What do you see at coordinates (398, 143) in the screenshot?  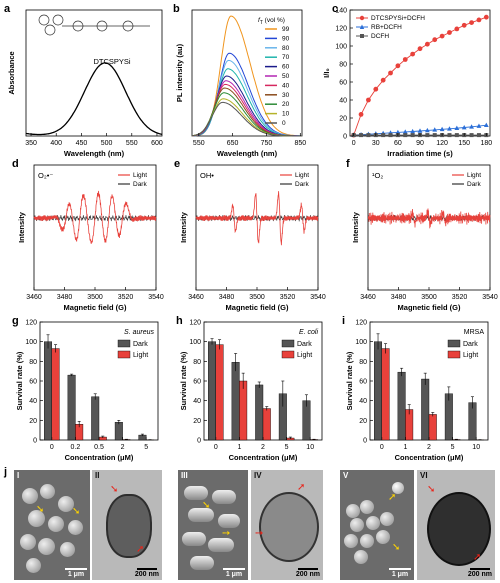 I see `x-tick-label: 60` at bounding box center [398, 143].